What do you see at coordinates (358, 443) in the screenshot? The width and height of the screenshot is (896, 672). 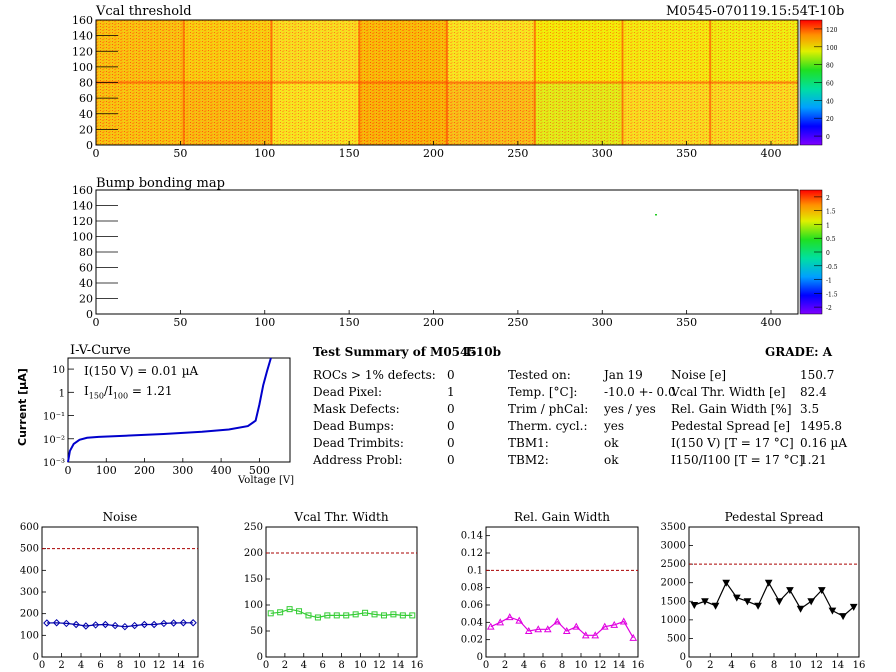 I see `summary-key: Dead Trimbits:` at bounding box center [358, 443].